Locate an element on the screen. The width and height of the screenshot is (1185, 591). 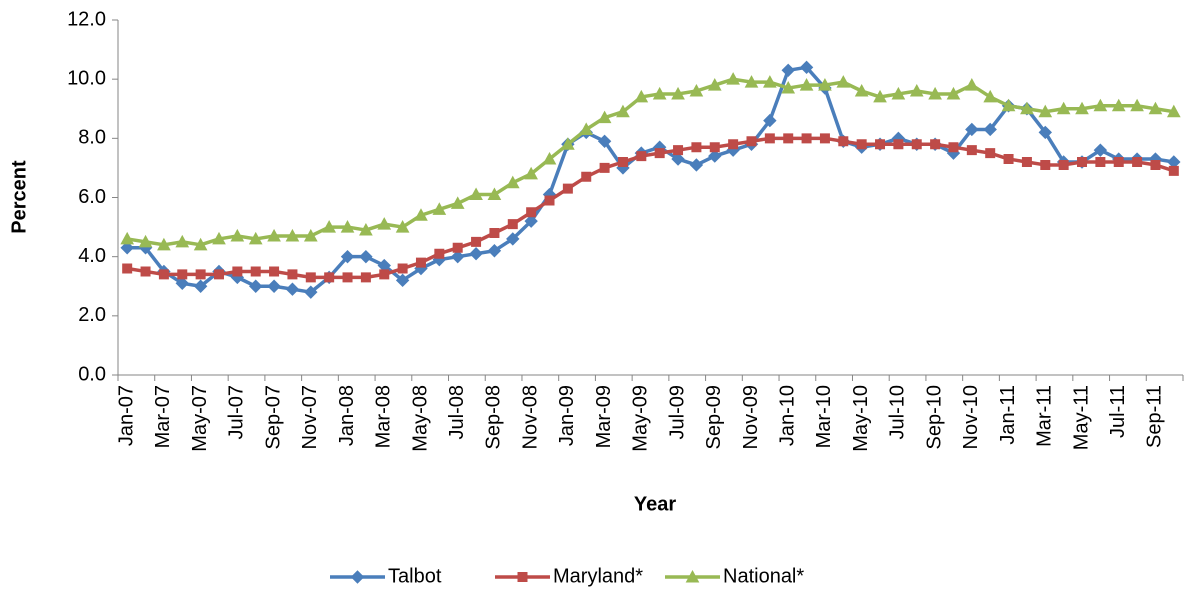
legend-label: National* is located at coordinates (763, 576).